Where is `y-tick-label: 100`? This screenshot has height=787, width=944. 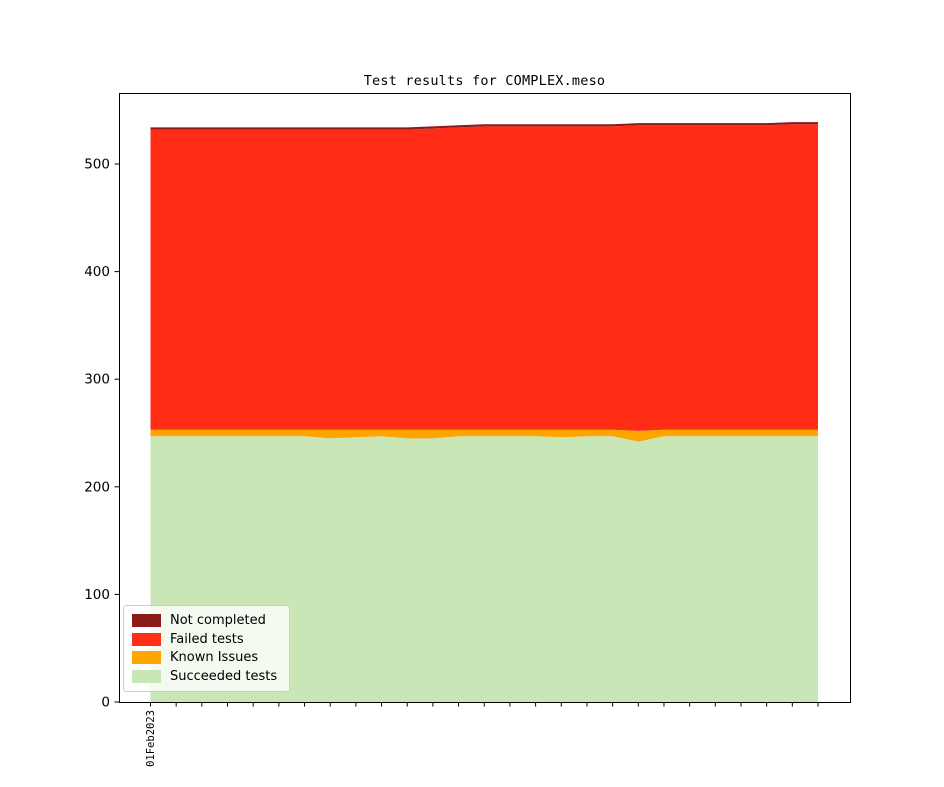 y-tick-label: 100 is located at coordinates (97, 595).